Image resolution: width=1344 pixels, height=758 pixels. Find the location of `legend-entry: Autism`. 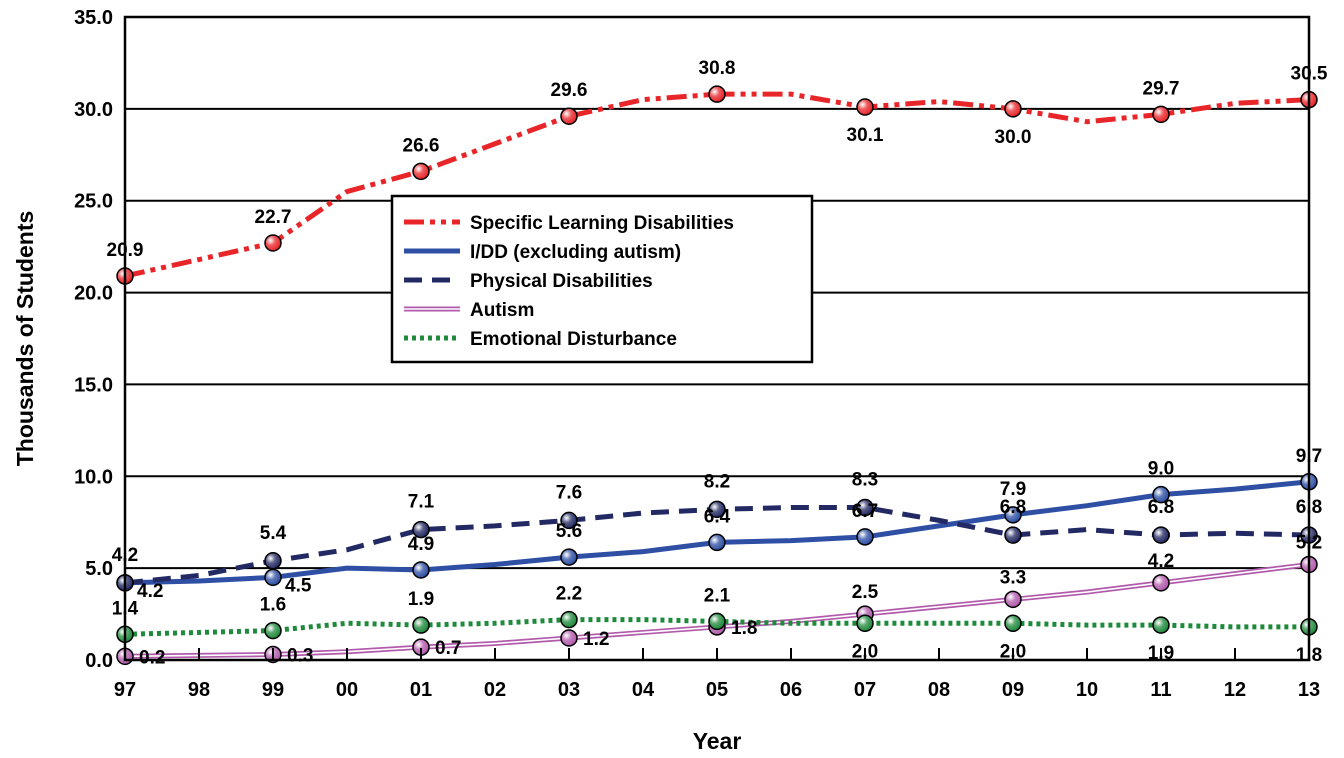

legend-entry: Autism is located at coordinates (502, 310).